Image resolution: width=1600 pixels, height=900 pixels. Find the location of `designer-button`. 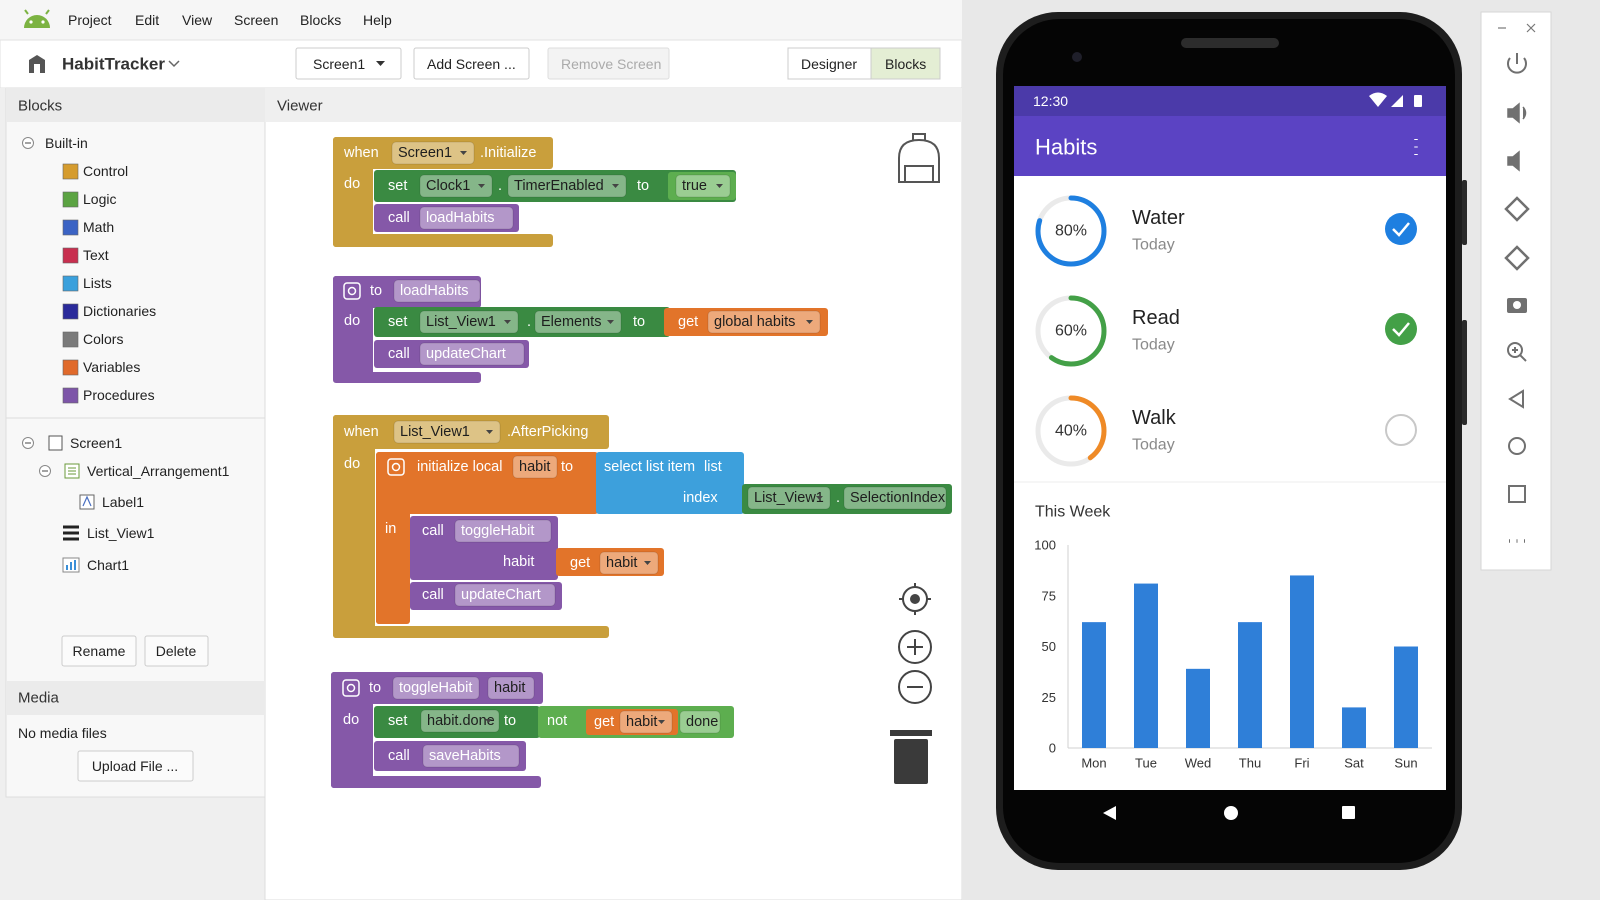

designer-button is located at coordinates (829, 63).